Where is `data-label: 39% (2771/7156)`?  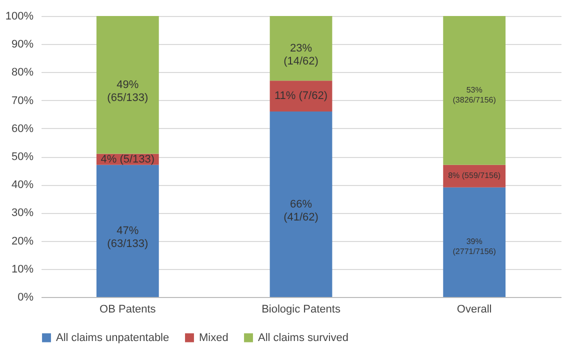
data-label: 39% (2771/7156) is located at coordinates (474, 246).